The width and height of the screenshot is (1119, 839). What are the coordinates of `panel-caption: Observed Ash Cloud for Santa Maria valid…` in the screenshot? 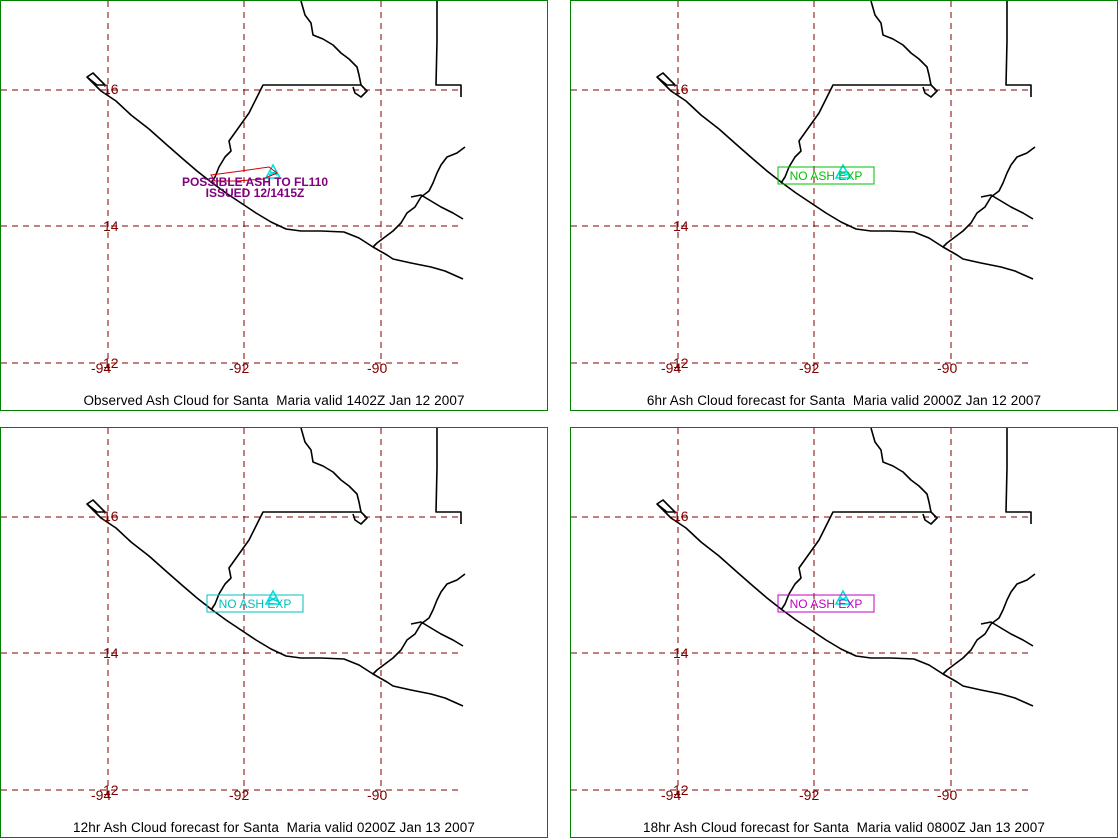 It's located at (274, 400).